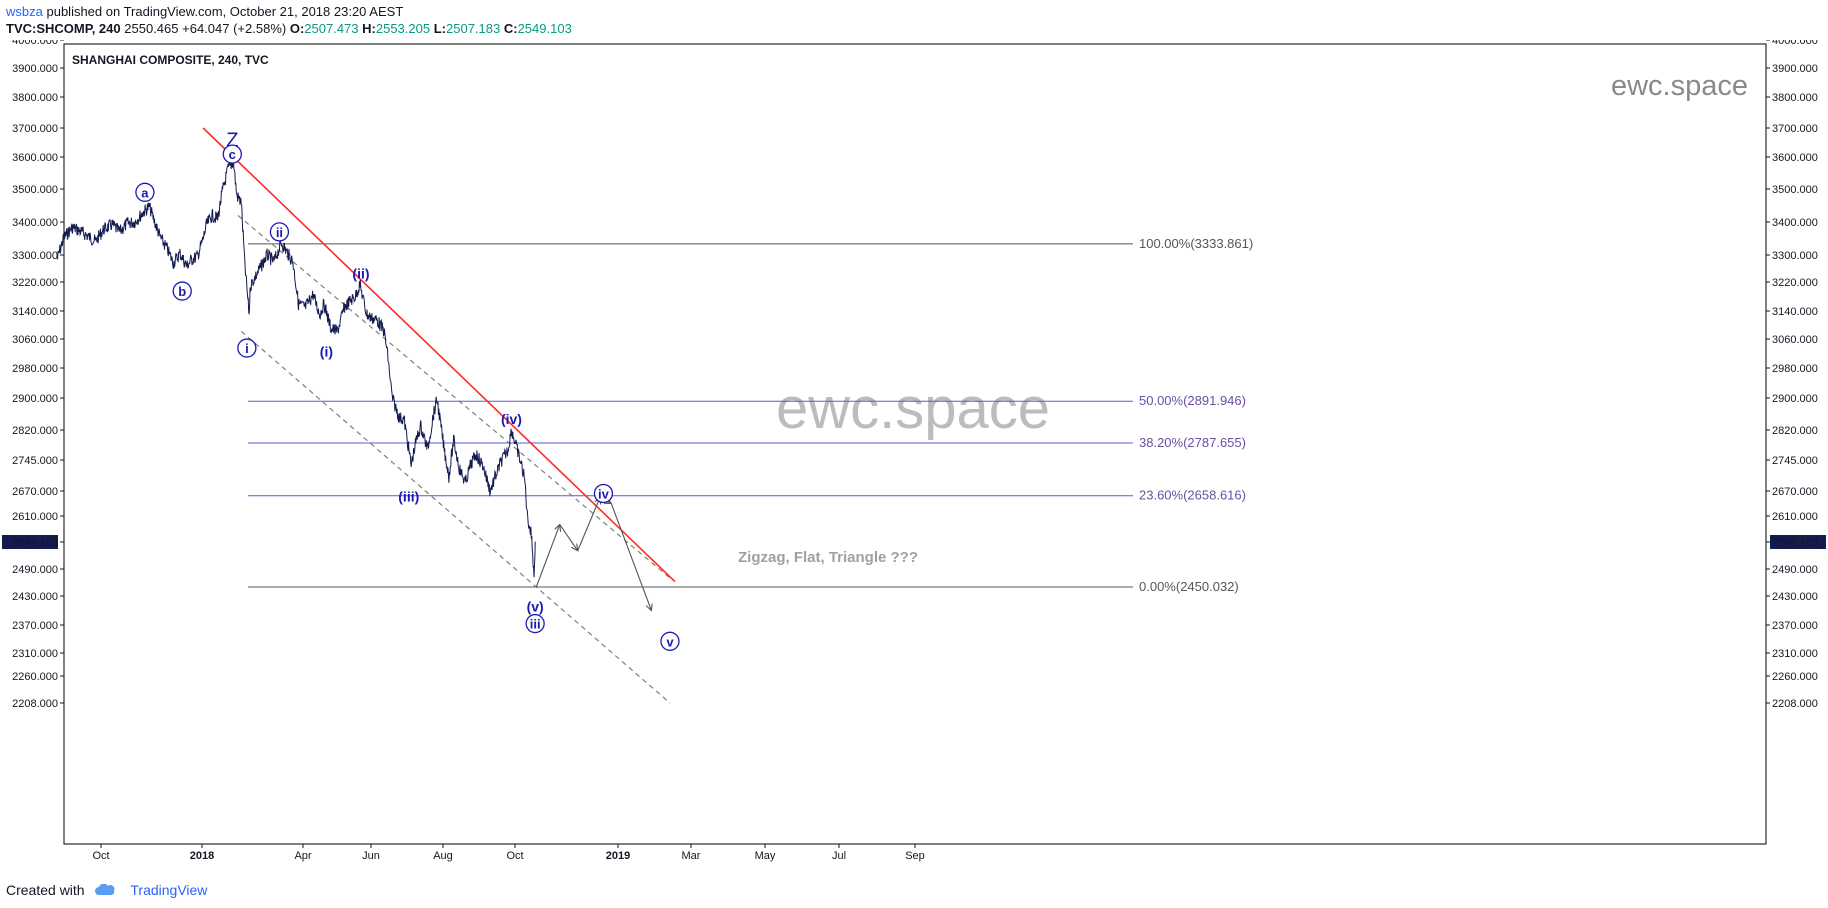 This screenshot has width=1828, height=908. What do you see at coordinates (443, 856) in the screenshot?
I see `x-tick-label: Aug` at bounding box center [443, 856].